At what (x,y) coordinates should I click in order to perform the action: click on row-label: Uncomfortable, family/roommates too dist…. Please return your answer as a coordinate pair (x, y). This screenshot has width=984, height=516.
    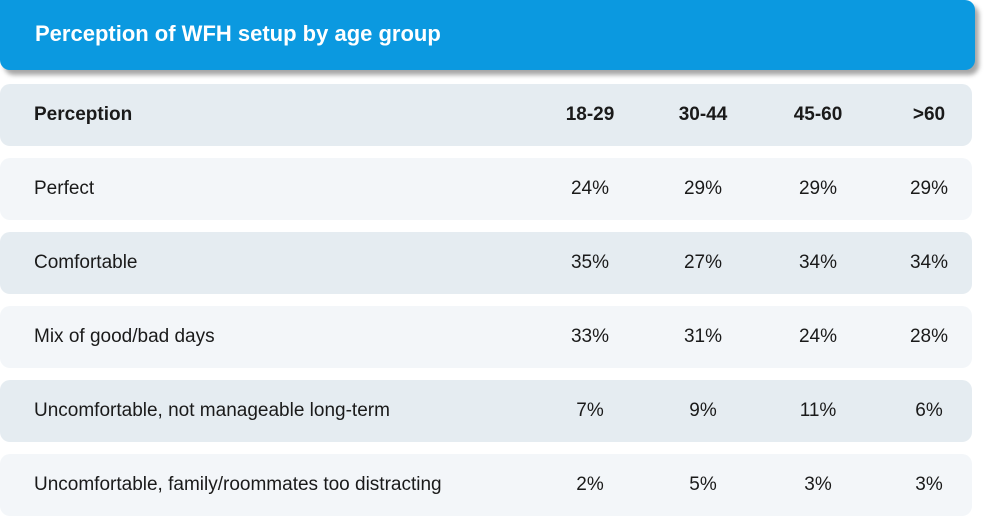
    Looking at the image, I should click on (238, 484).